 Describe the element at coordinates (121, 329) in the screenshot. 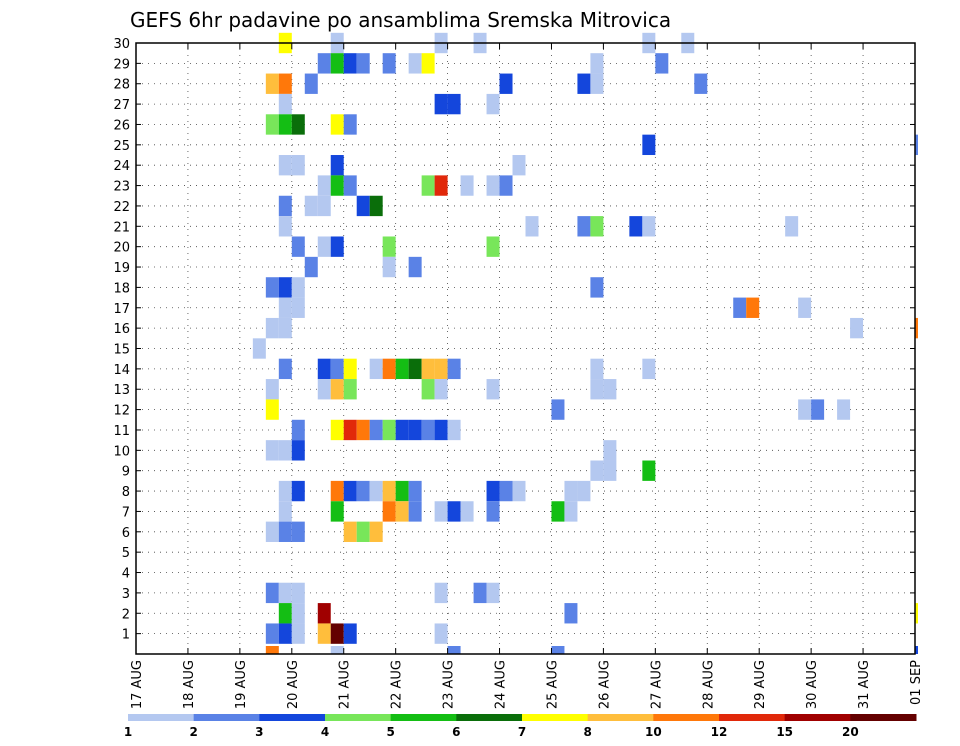

I see `y-tick-label: 16` at that location.